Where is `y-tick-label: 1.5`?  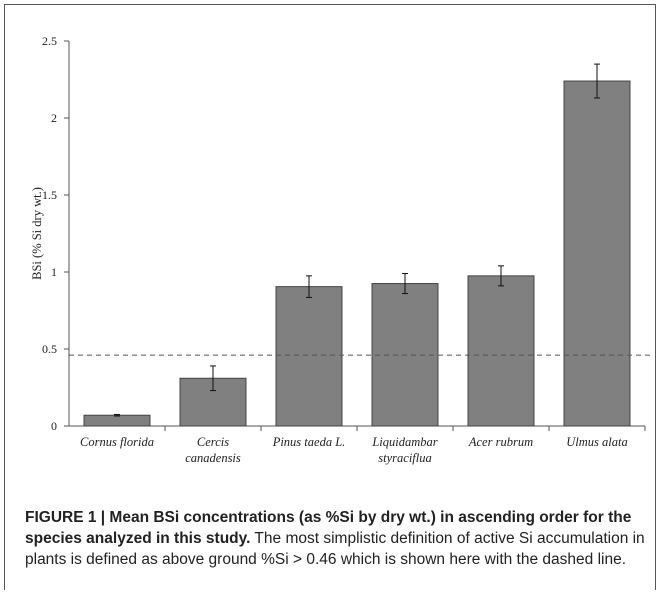 y-tick-label: 1.5 is located at coordinates (49, 195).